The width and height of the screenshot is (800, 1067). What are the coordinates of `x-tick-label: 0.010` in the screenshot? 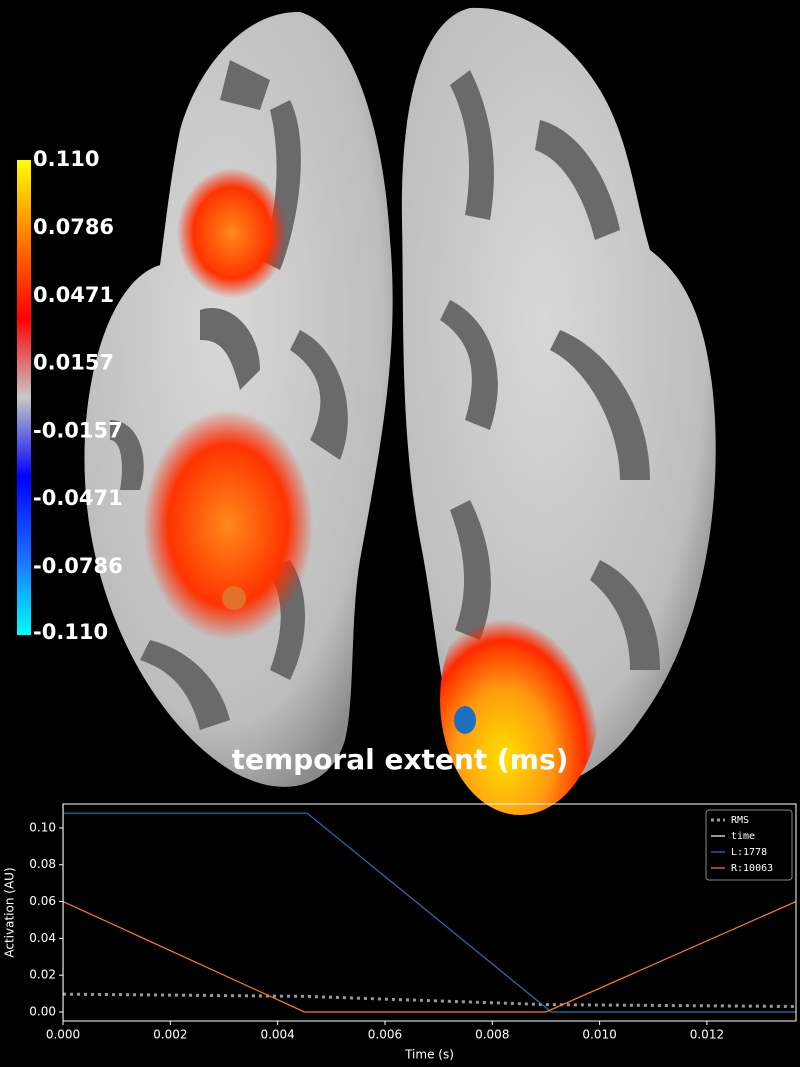 It's located at (599, 1035).